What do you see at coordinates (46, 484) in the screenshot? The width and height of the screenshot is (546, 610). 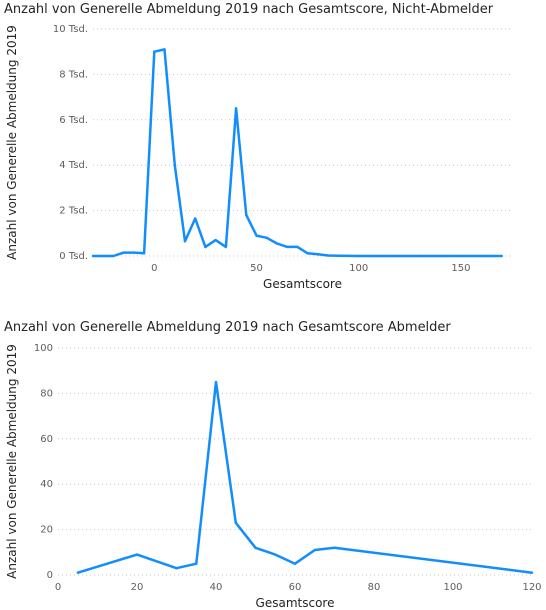 I see `y-tick-label: 40` at bounding box center [46, 484].